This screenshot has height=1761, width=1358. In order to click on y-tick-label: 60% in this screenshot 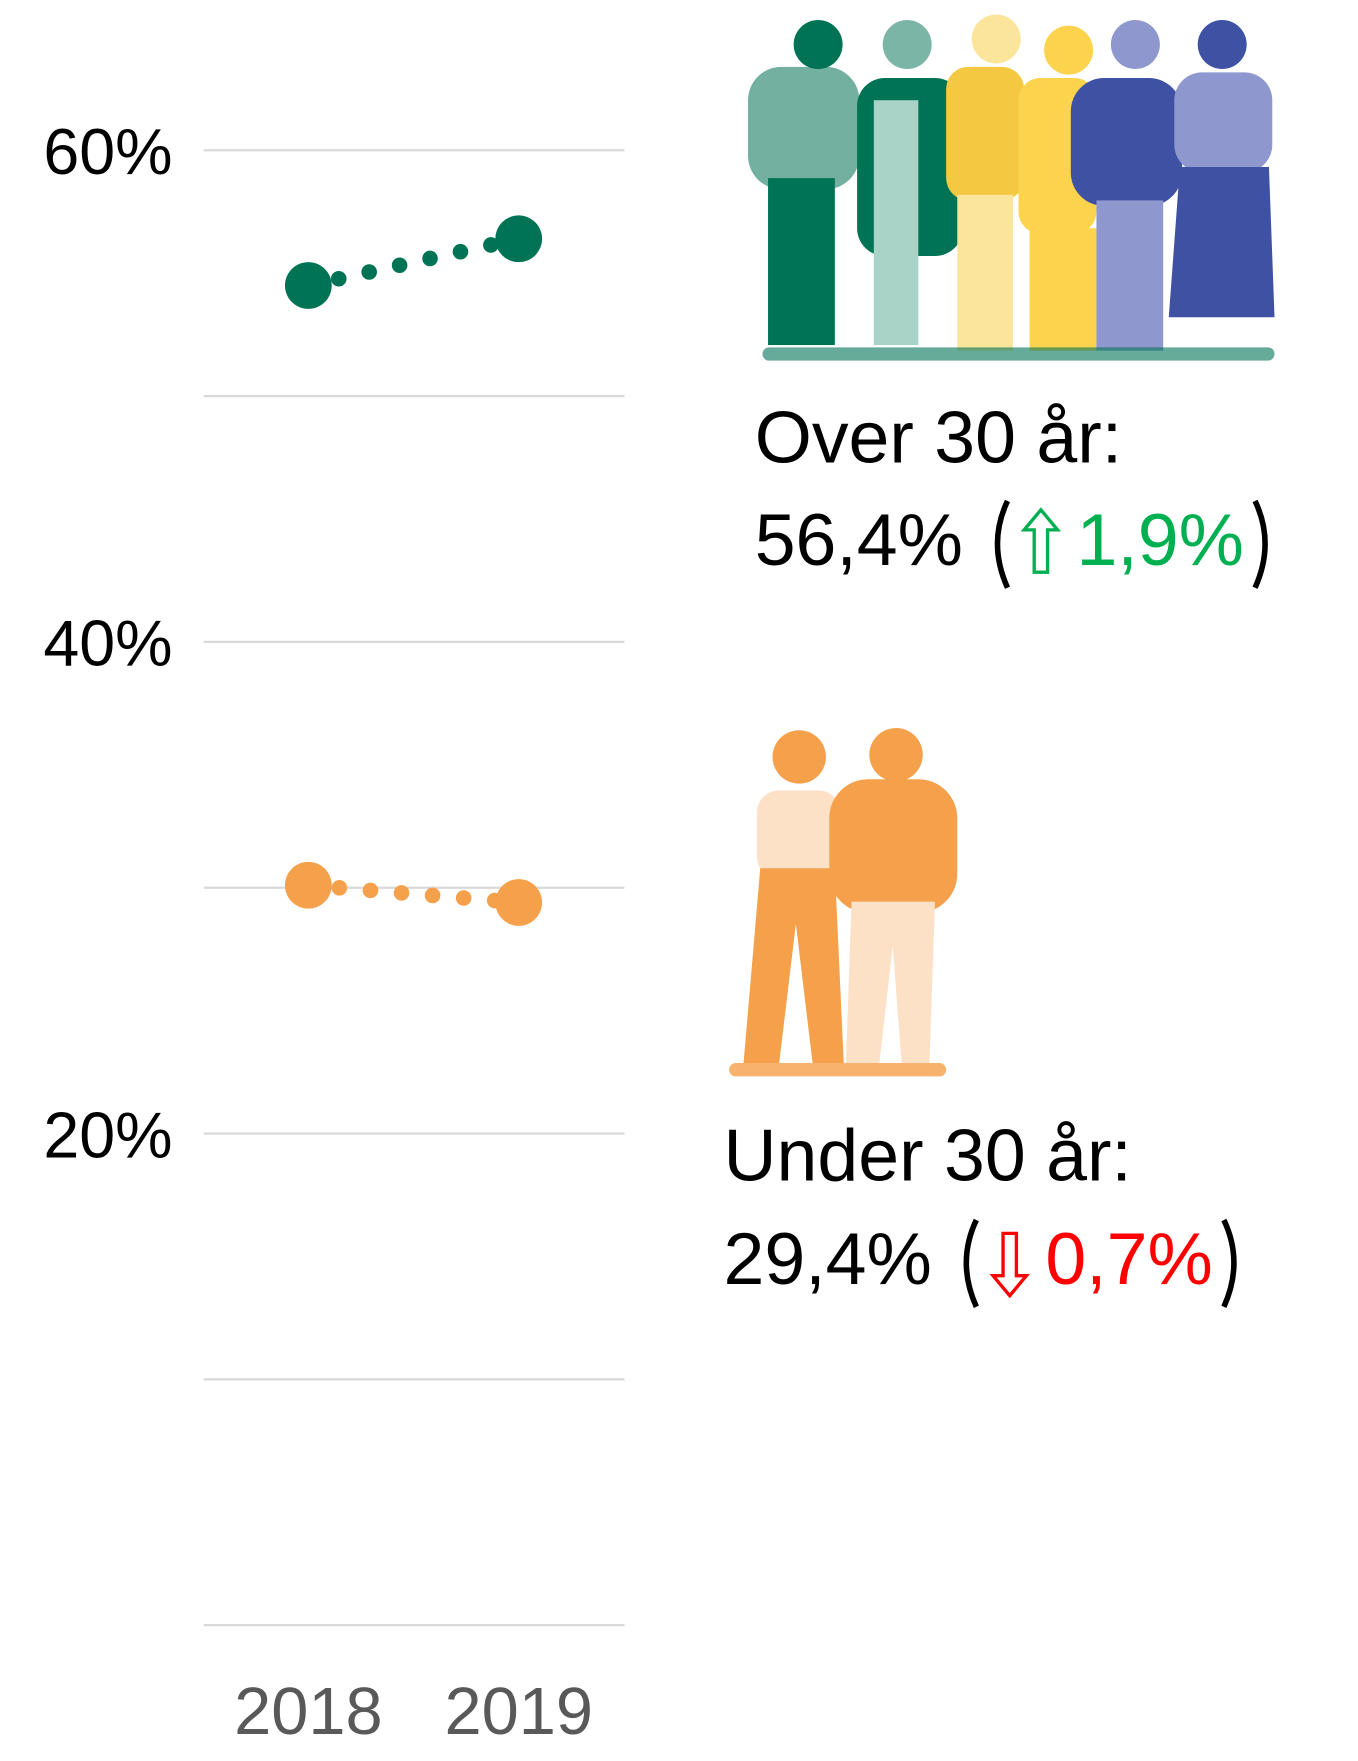, I will do `click(107, 152)`.